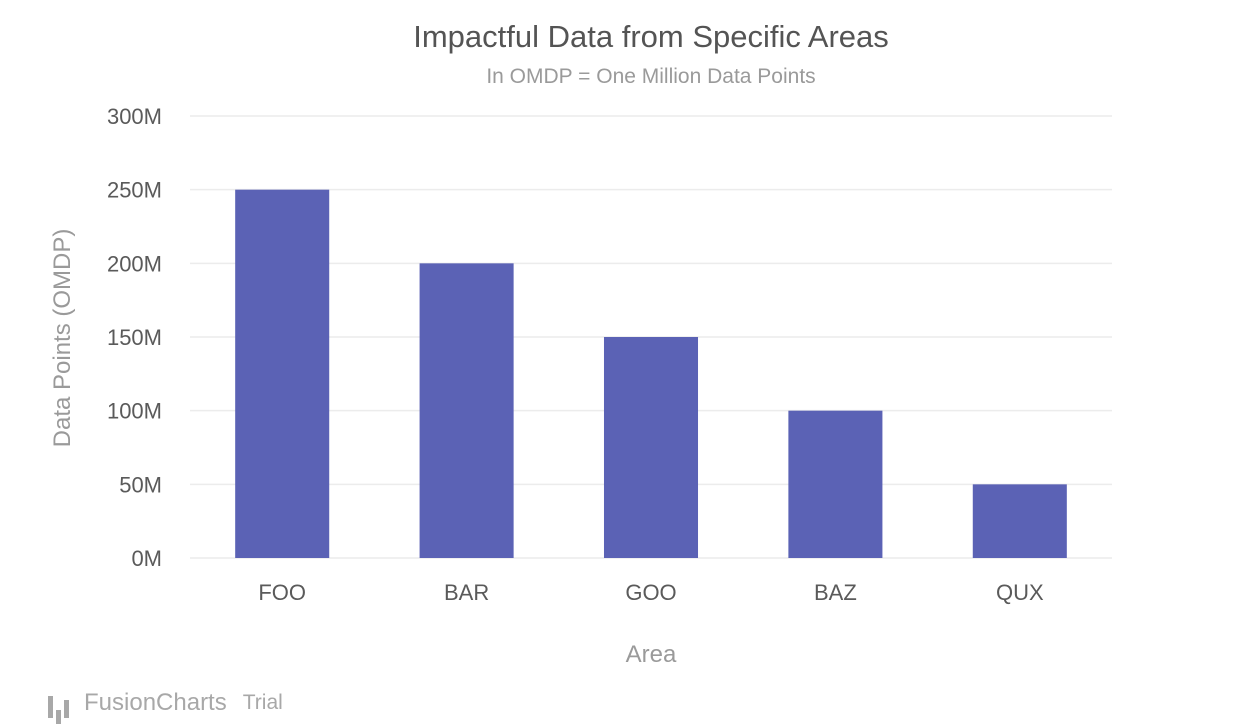 The height and width of the screenshot is (727, 1241). What do you see at coordinates (62, 338) in the screenshot?
I see `y-axis-label: Data Points (OMDP)` at bounding box center [62, 338].